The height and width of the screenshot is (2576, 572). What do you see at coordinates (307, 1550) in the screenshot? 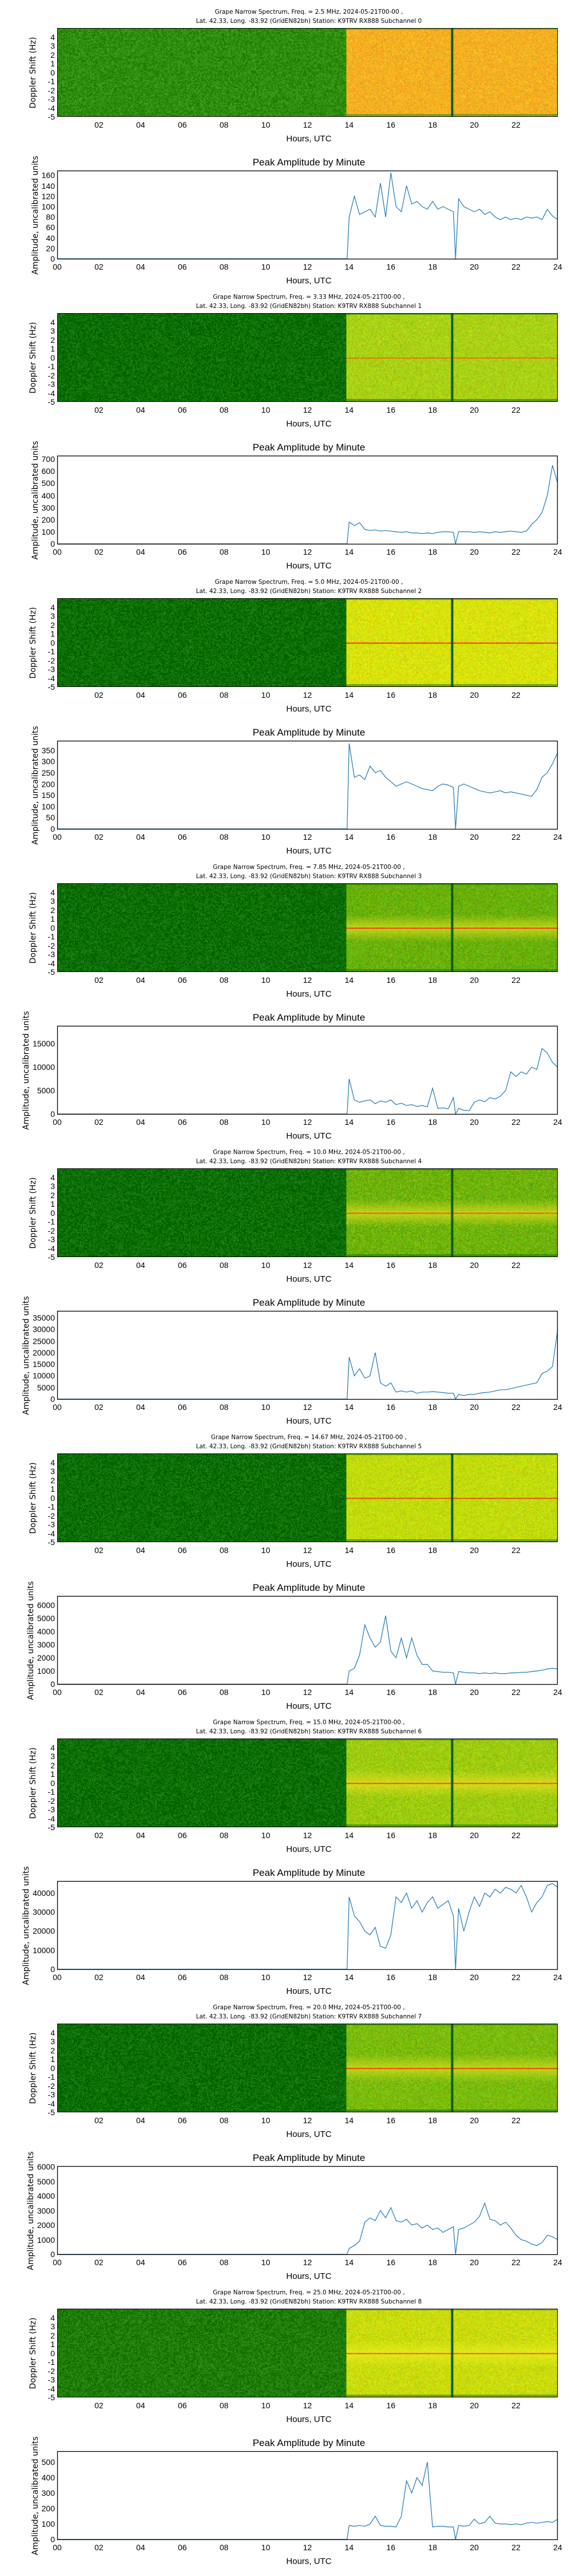
I see `spectrogram-xtick-label: 12` at bounding box center [307, 1550].